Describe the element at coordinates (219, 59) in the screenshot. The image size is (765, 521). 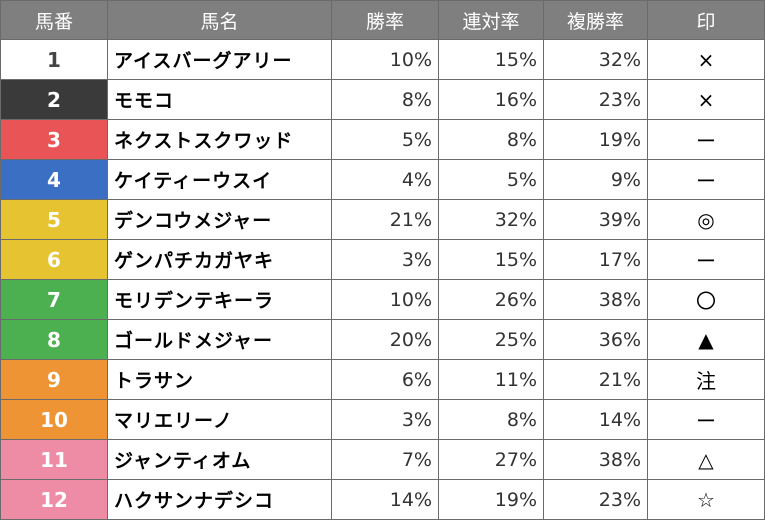
I see `horse-name-cell: アイスバーグアリー` at that location.